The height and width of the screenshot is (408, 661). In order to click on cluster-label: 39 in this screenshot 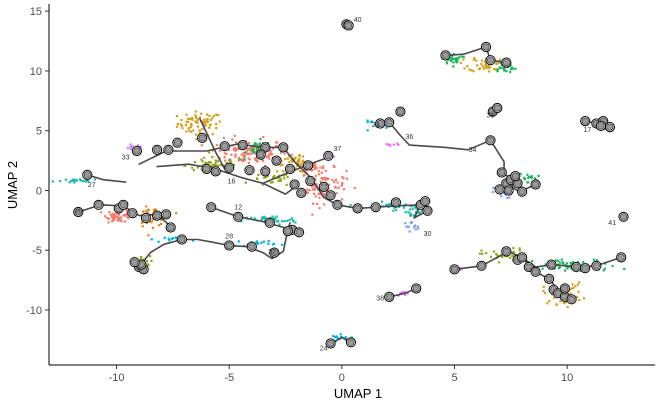, I will do `click(491, 116)`.